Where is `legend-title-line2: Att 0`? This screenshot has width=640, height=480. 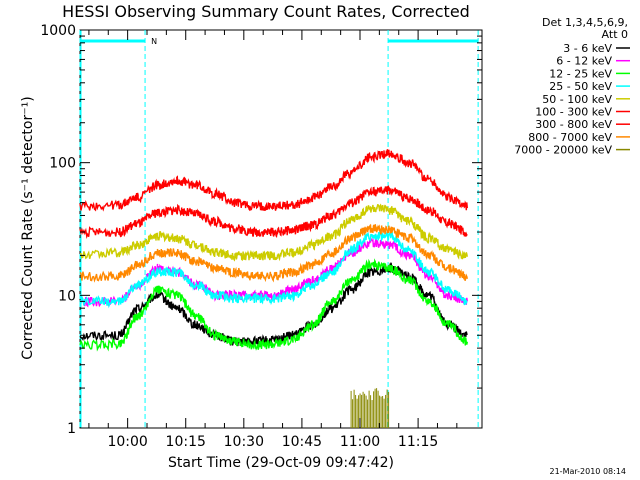
legend-title-line2: Att 0 is located at coordinates (615, 34).